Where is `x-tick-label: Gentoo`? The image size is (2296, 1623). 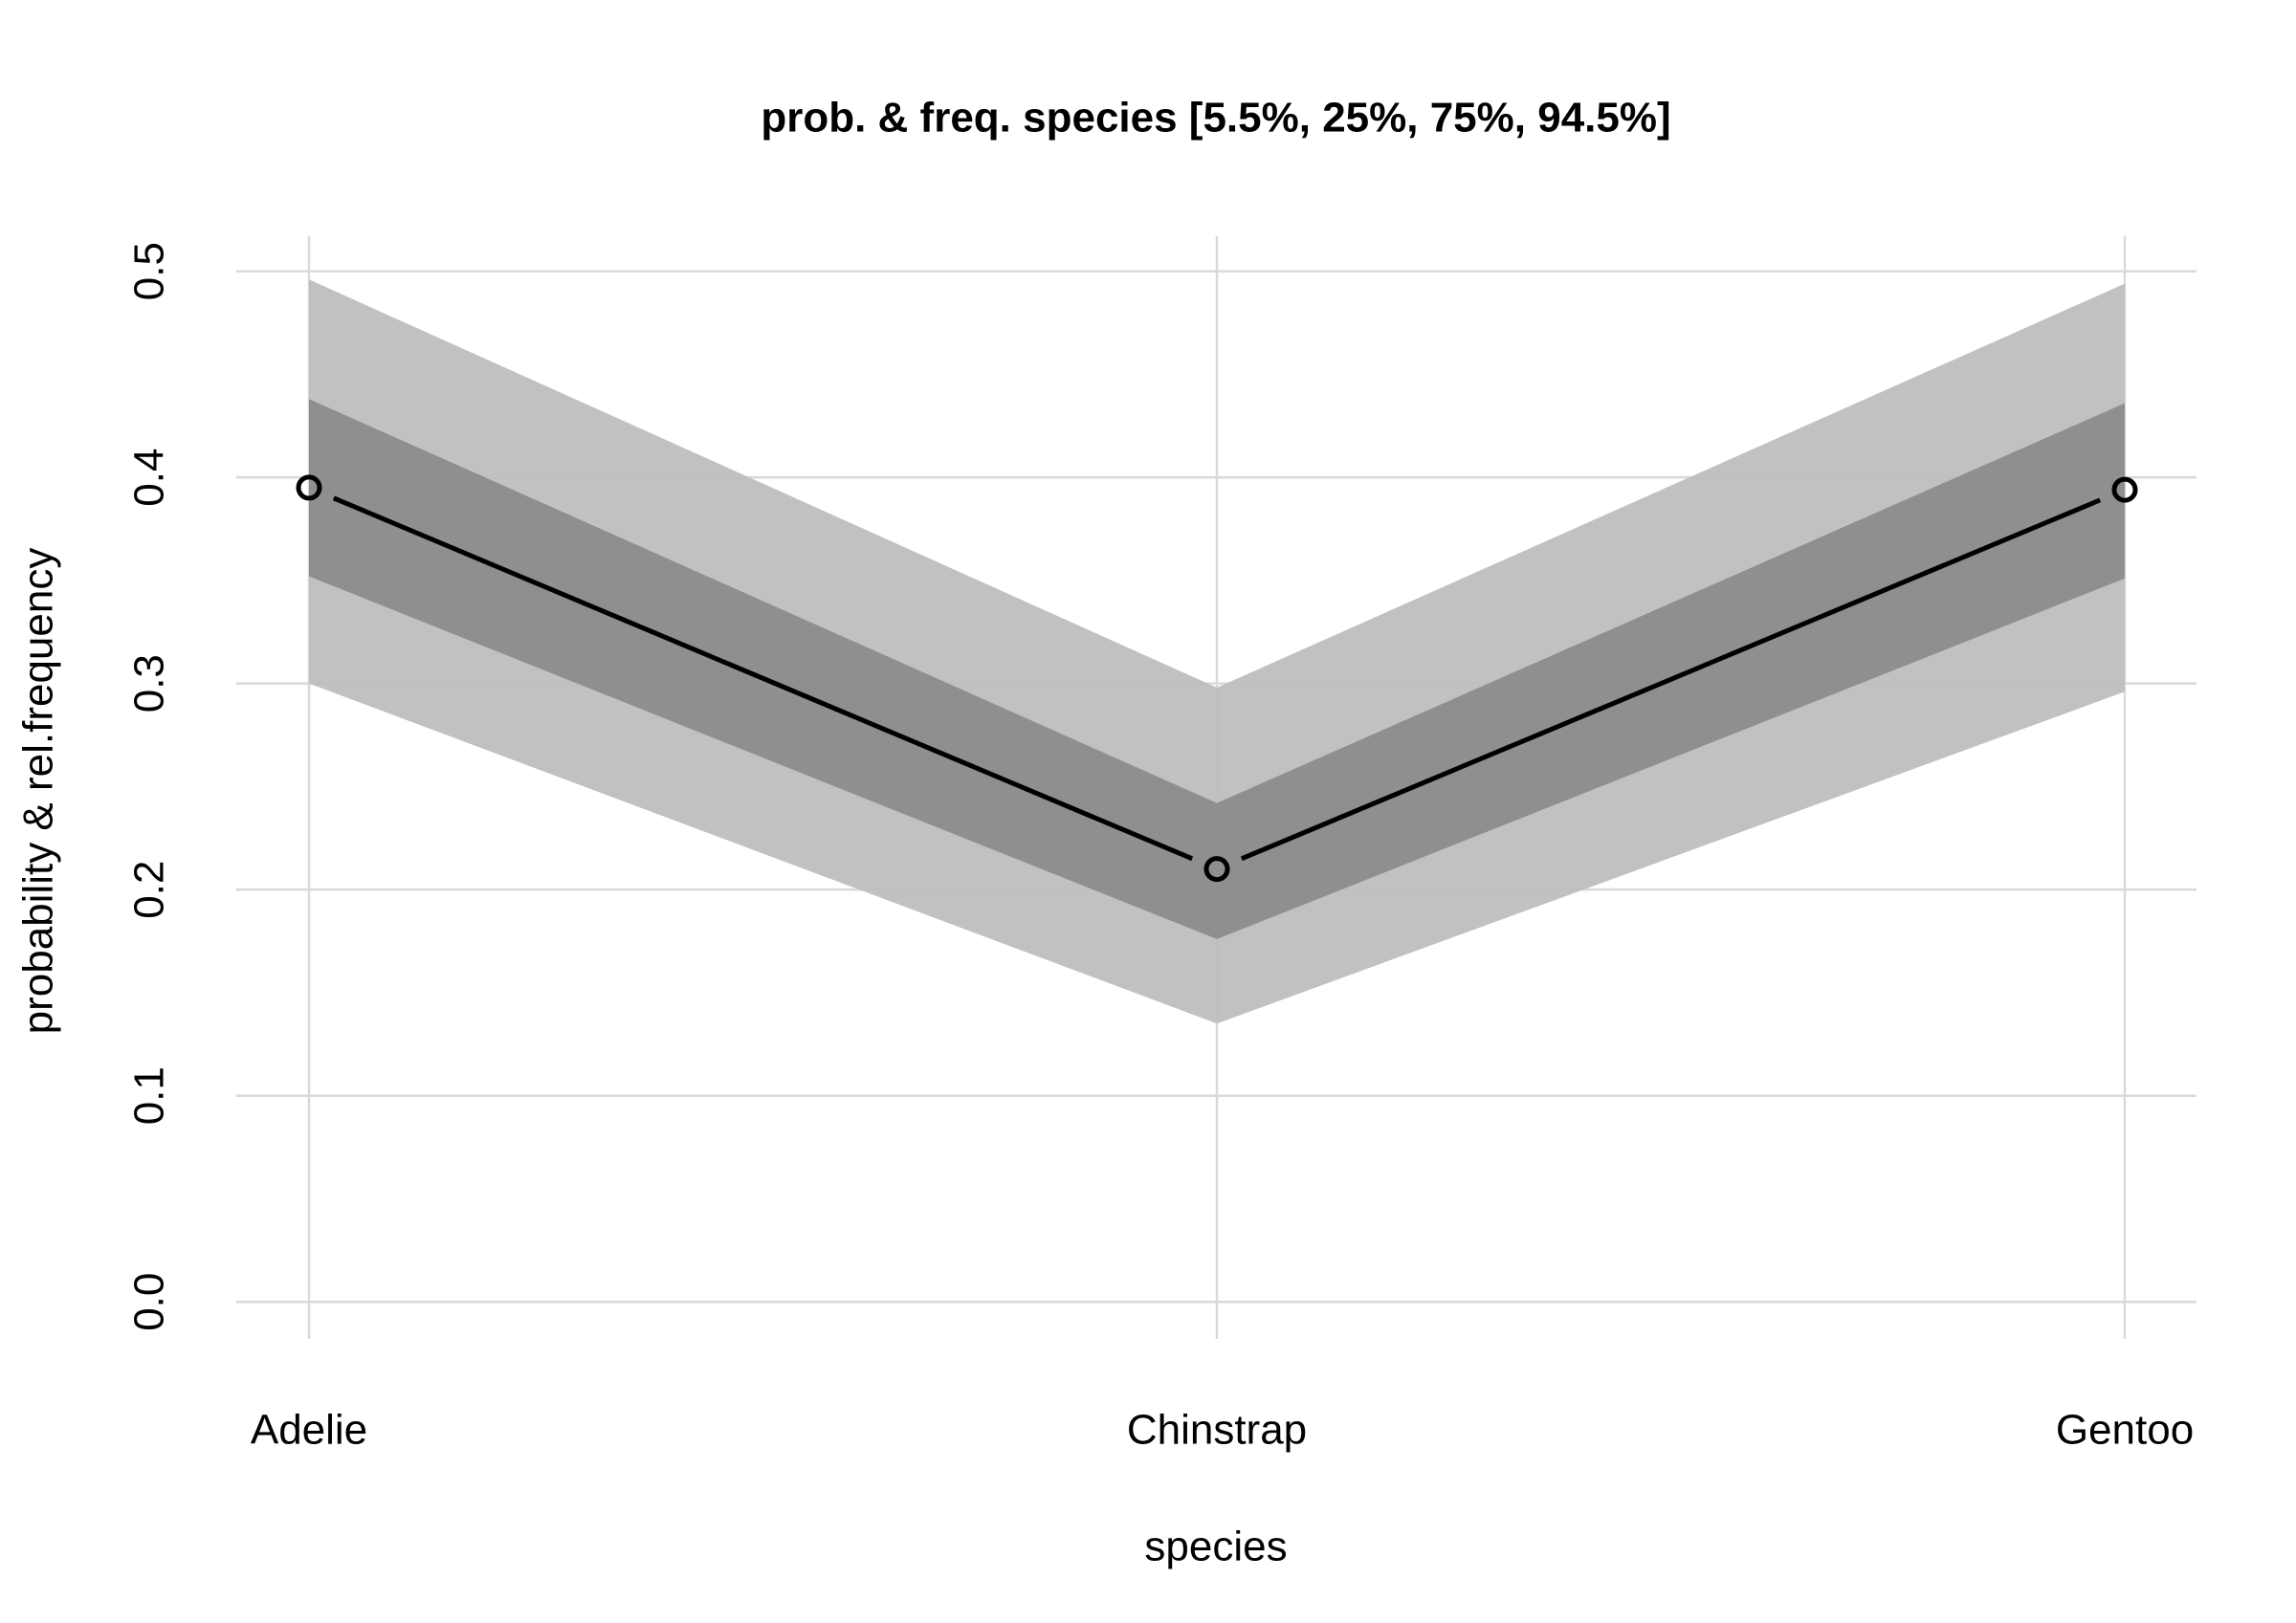 x-tick-label: Gentoo is located at coordinates (2125, 1431).